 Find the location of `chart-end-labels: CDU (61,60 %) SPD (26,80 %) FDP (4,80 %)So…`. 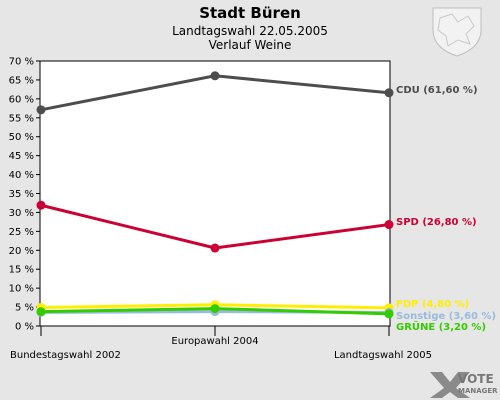

chart-end-labels: CDU (61,60 %) SPD (26,80 %) FDP (4,80 %)So… is located at coordinates (446, 209).